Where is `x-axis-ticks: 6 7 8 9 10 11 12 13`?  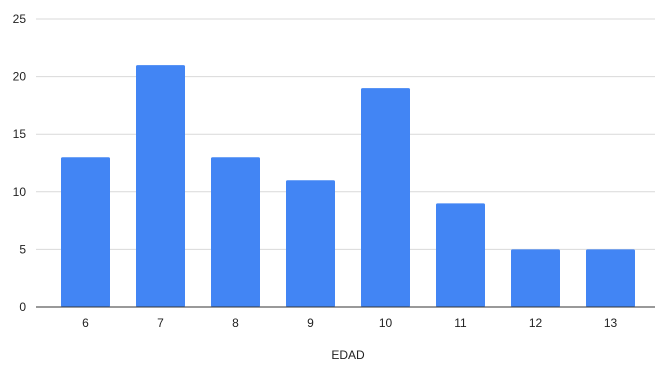
x-axis-ticks: 6 7 8 9 10 11 12 13 is located at coordinates (349, 323).